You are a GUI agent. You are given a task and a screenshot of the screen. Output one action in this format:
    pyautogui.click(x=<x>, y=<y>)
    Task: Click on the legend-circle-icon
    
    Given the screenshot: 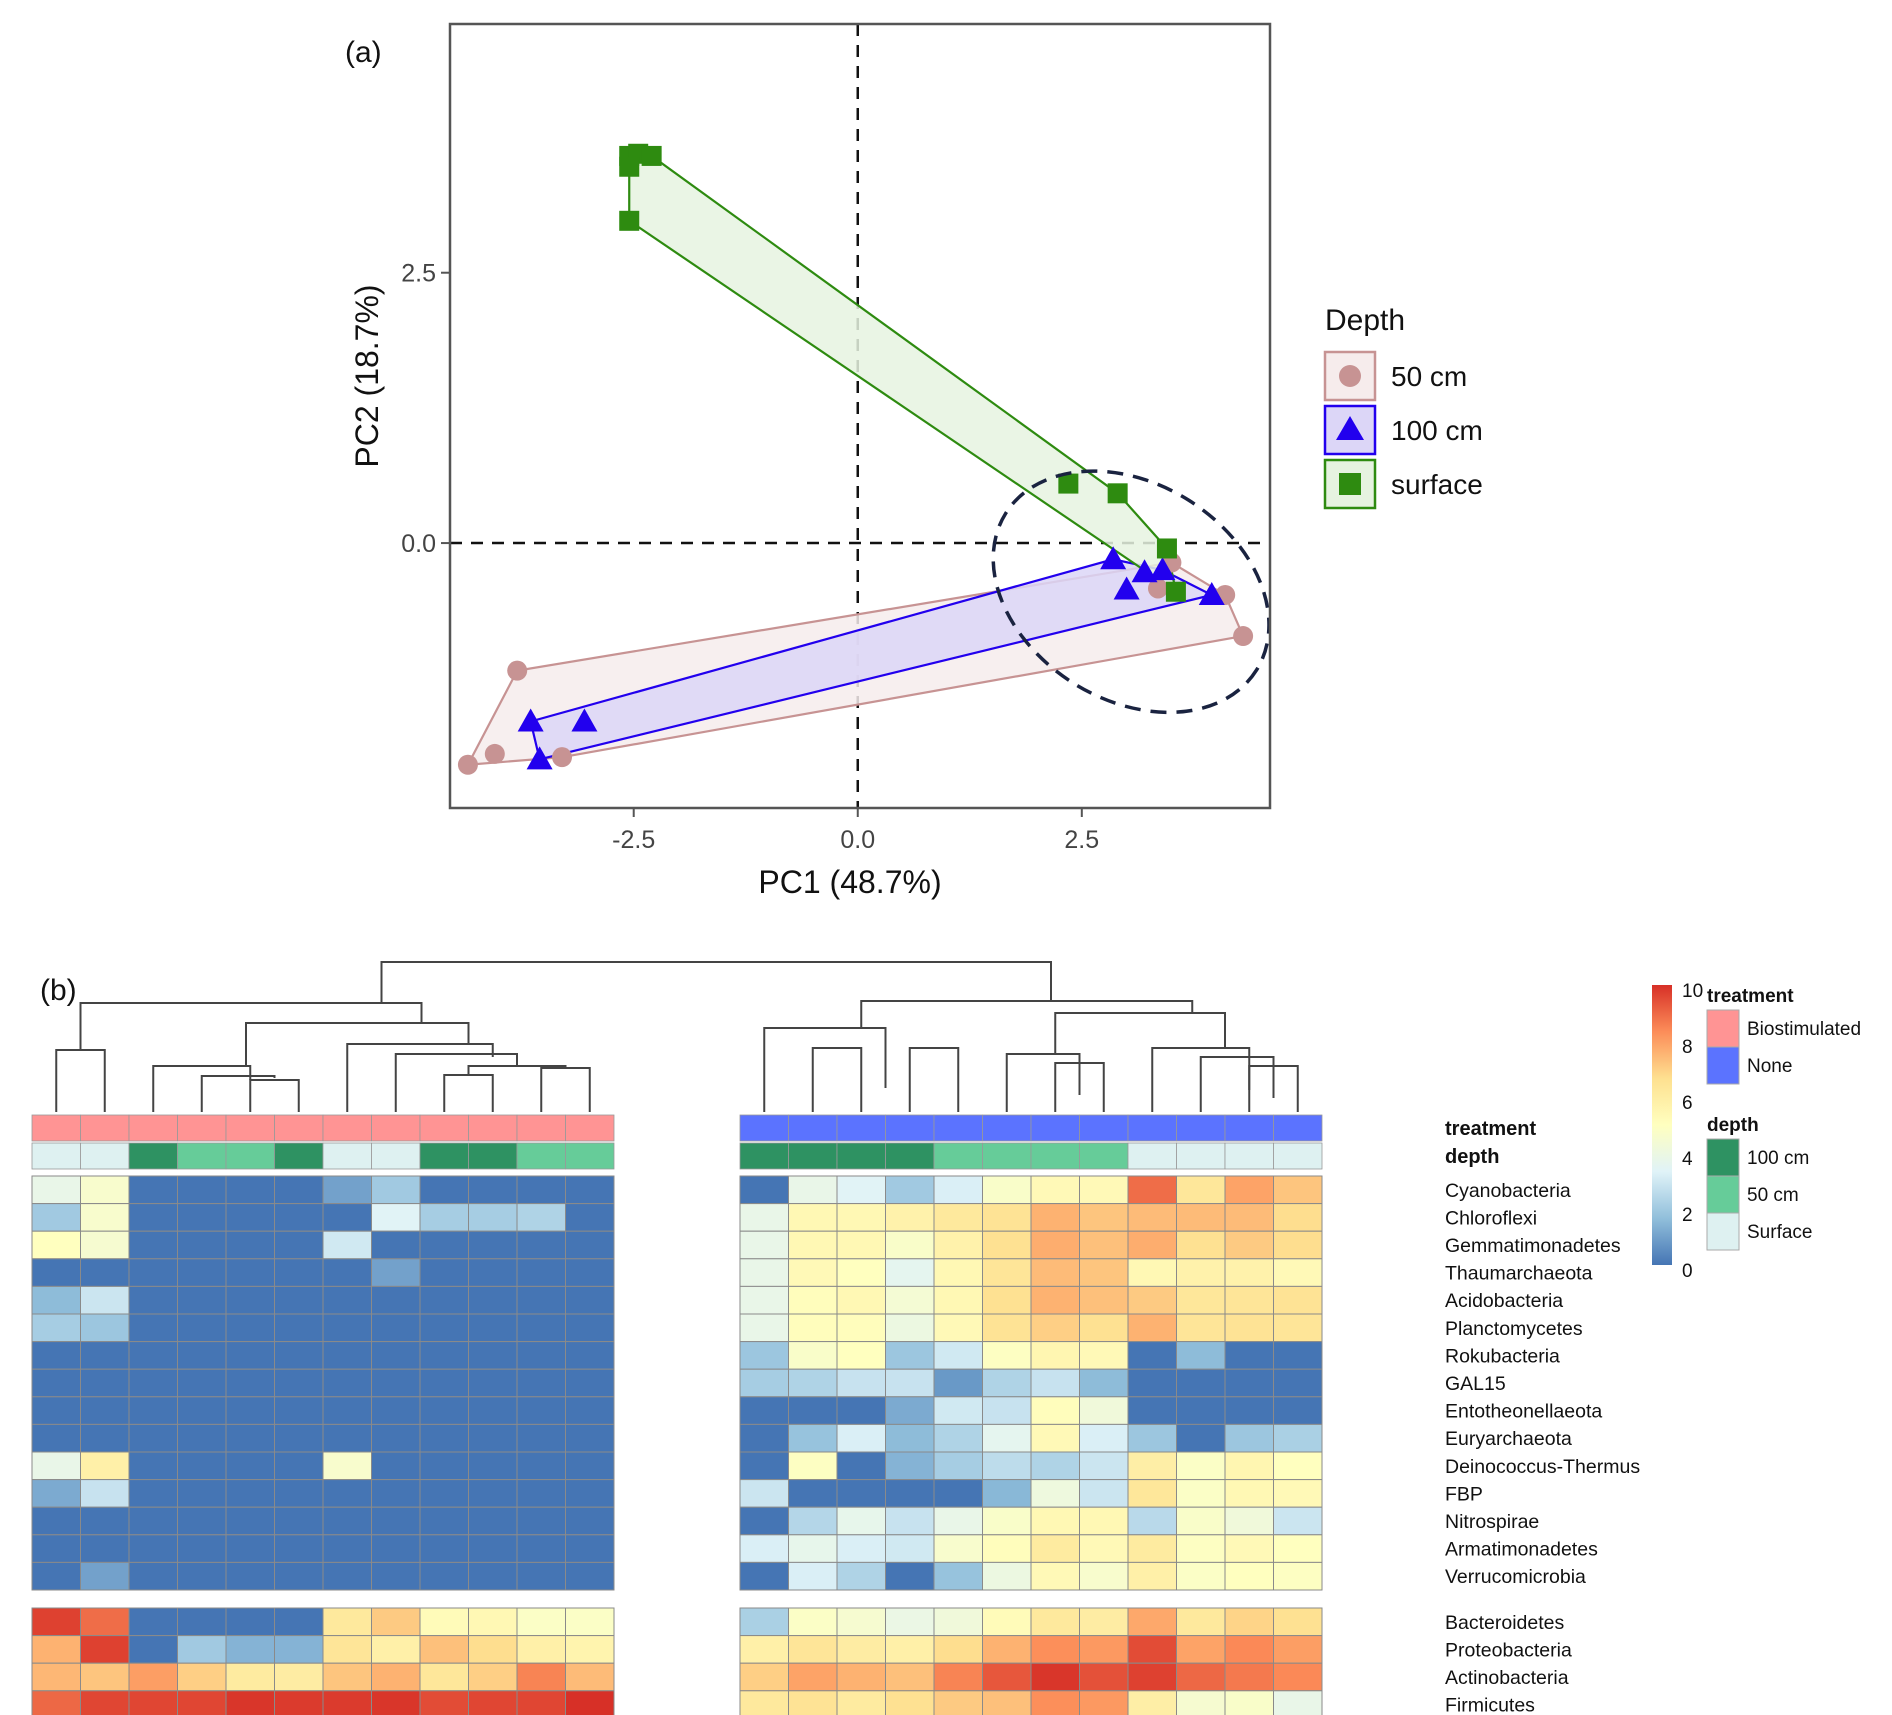 What is the action you would take?
    pyautogui.click(x=1350, y=376)
    